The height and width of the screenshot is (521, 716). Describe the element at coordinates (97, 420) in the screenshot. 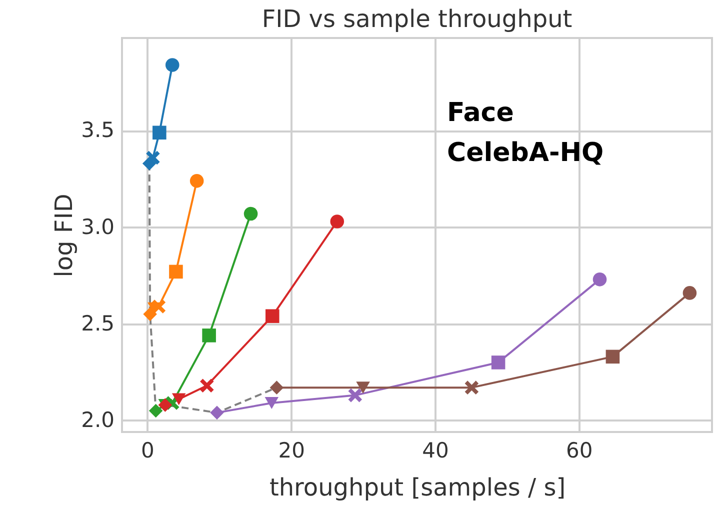

I see `y-tick-label: 2.0` at that location.